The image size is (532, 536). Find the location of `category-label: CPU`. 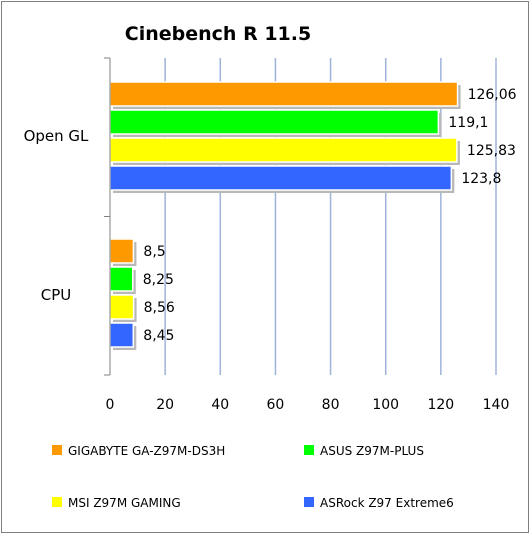

category-label: CPU is located at coordinates (56, 295).